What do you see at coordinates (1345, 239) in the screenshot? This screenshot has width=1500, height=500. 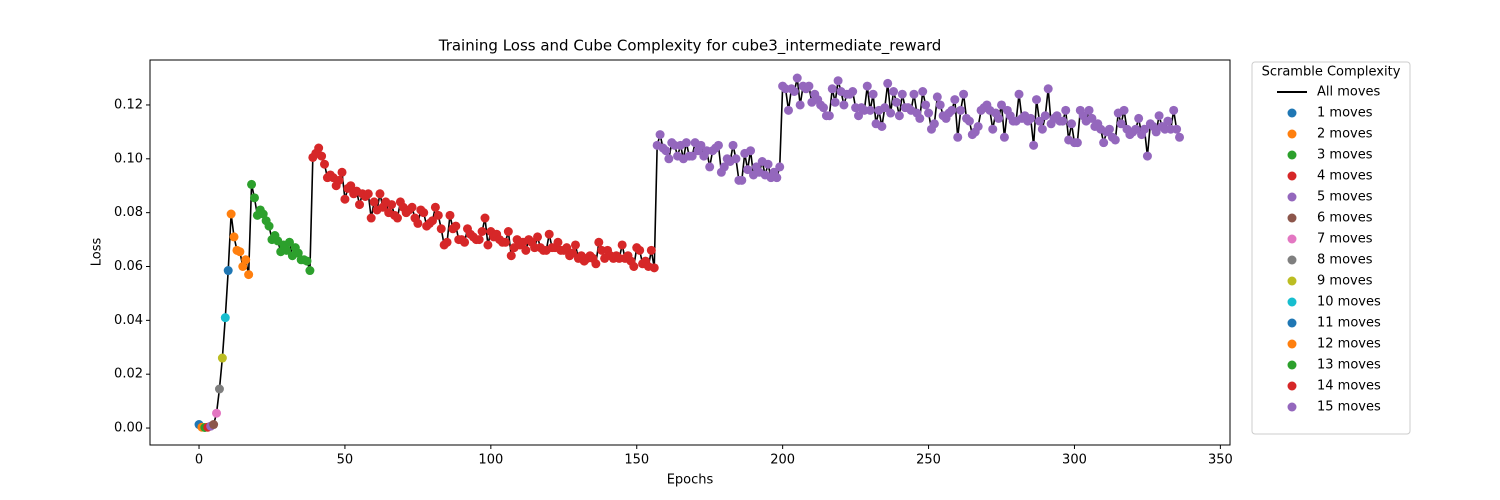 I see `legend-label: 7 moves` at bounding box center [1345, 239].